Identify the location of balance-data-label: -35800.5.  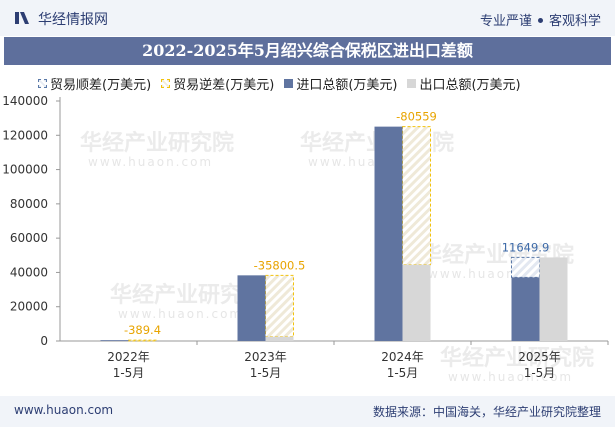
(280, 265).